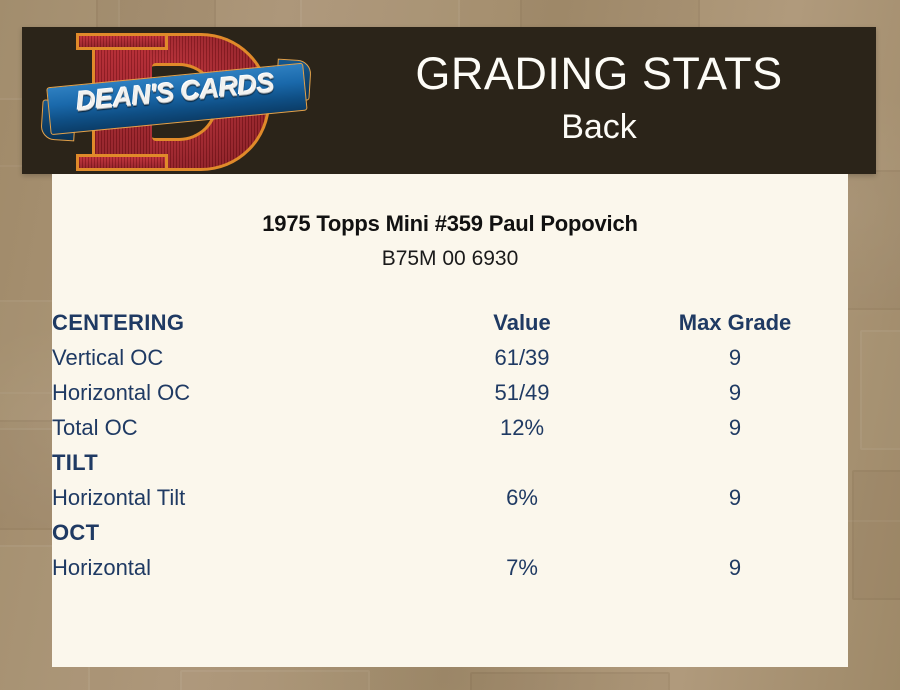  I want to click on card-title: 1975 Topps Mini #359 Paul Popovich, so click(450, 223).